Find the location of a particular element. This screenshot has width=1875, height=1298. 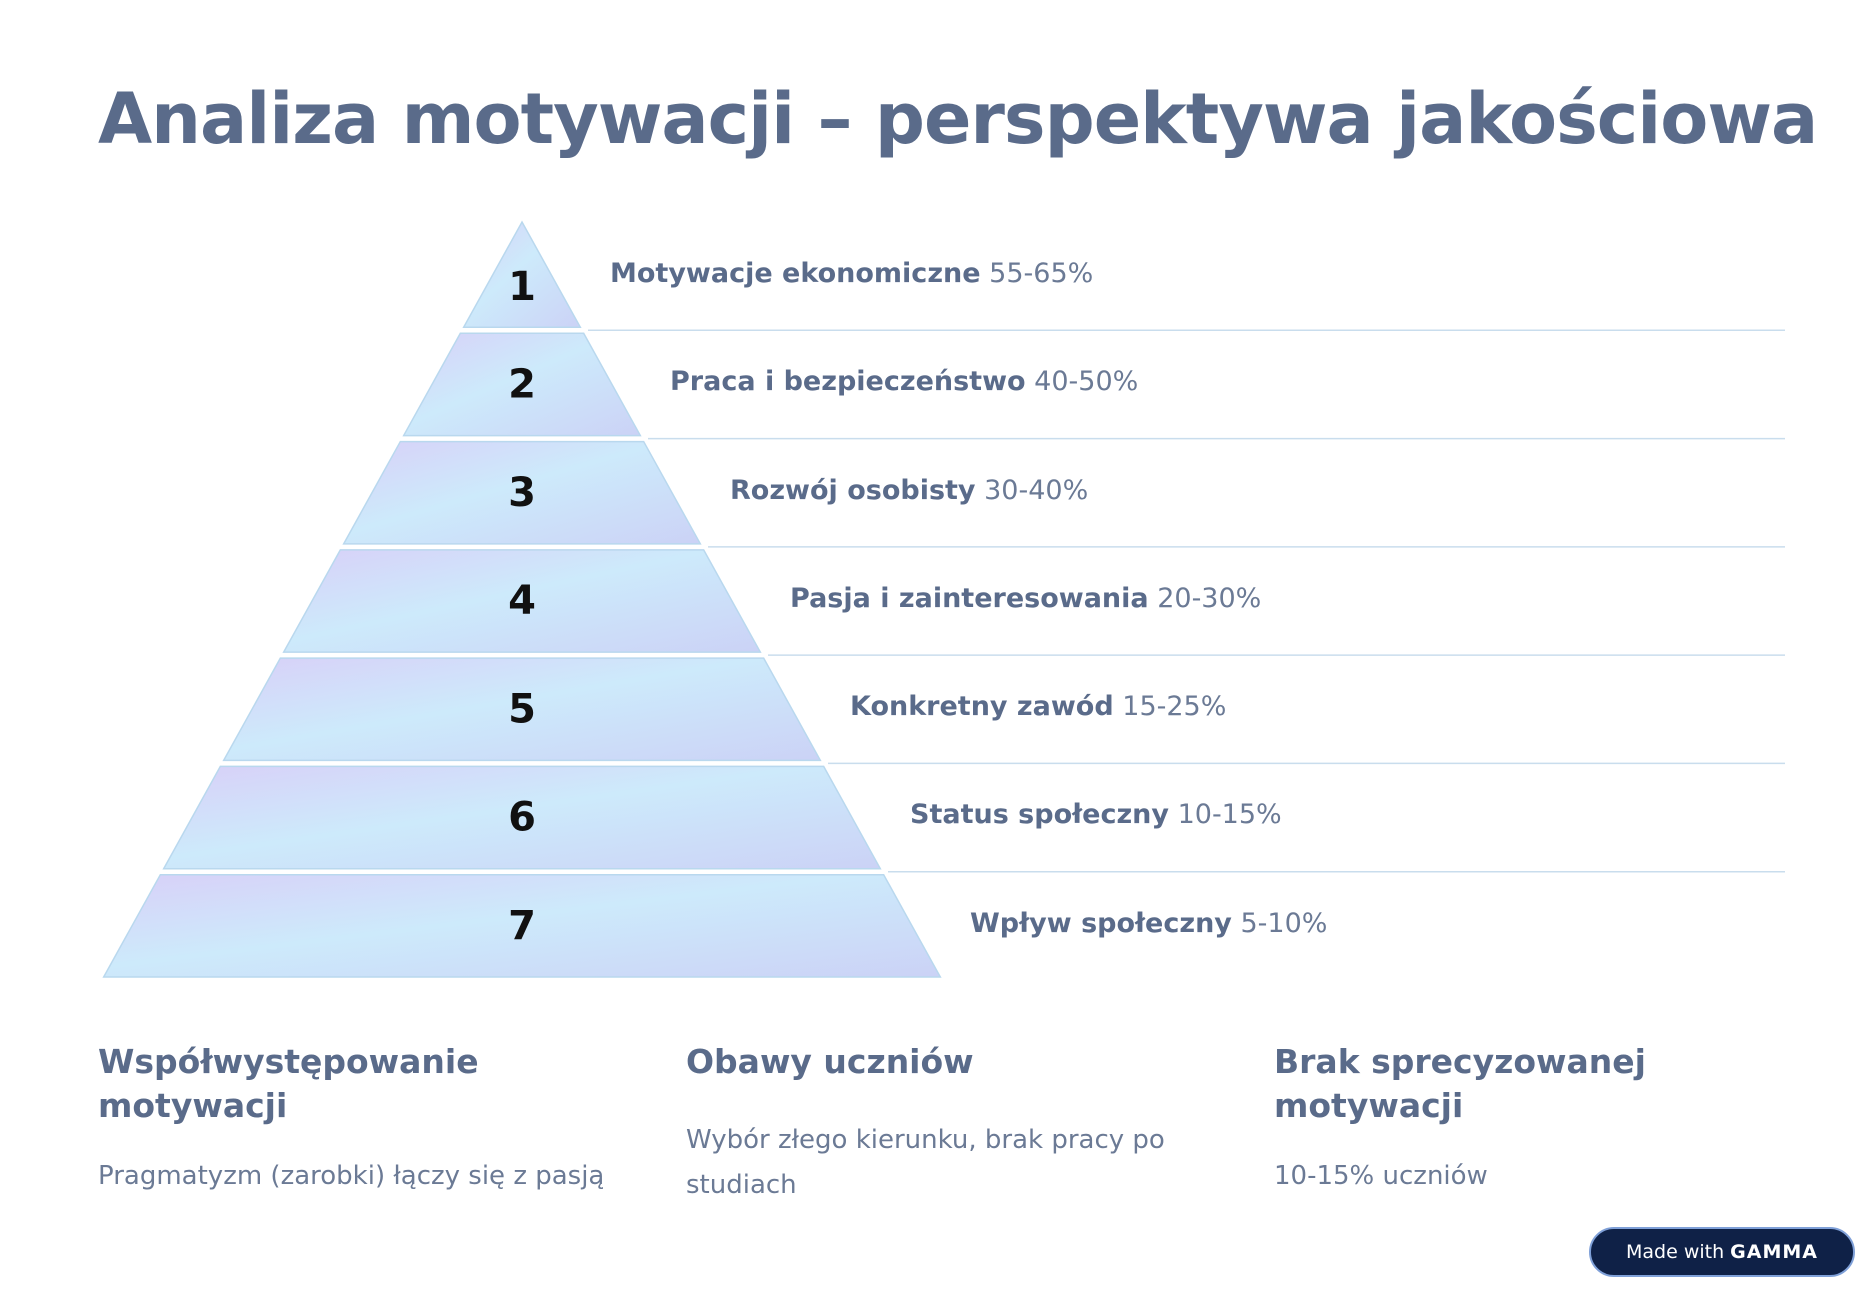

tier-label-percent: 30-40% is located at coordinates (1032, 490).